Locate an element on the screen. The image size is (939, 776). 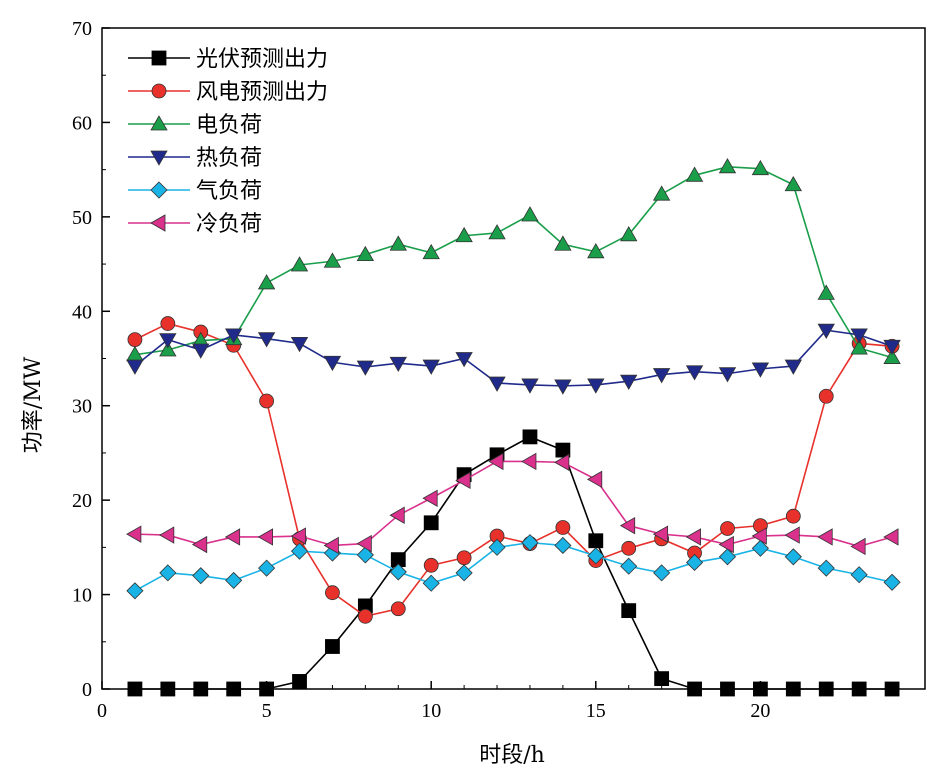
series-gas-load is located at coordinates (513, 567).